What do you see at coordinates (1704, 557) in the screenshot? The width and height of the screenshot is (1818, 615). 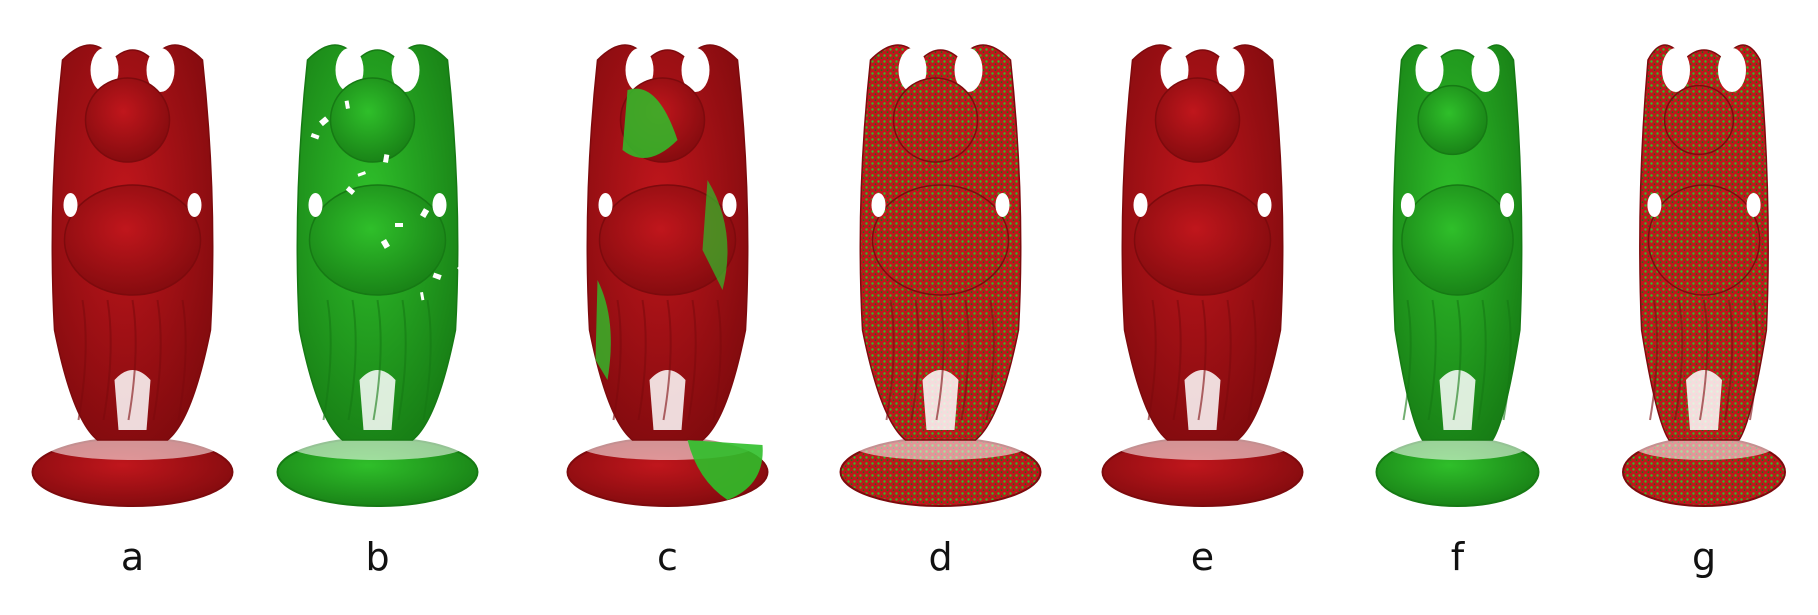 I see `panel-label-g: g` at bounding box center [1704, 557].